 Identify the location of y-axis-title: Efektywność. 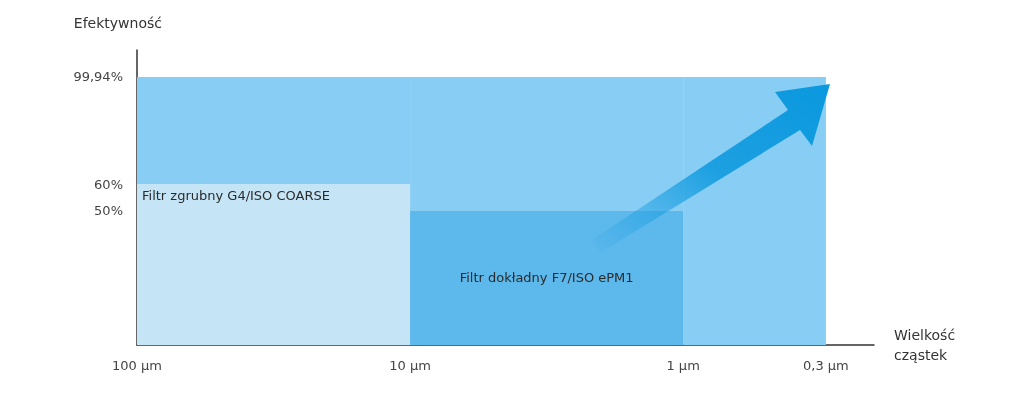
(117, 23).